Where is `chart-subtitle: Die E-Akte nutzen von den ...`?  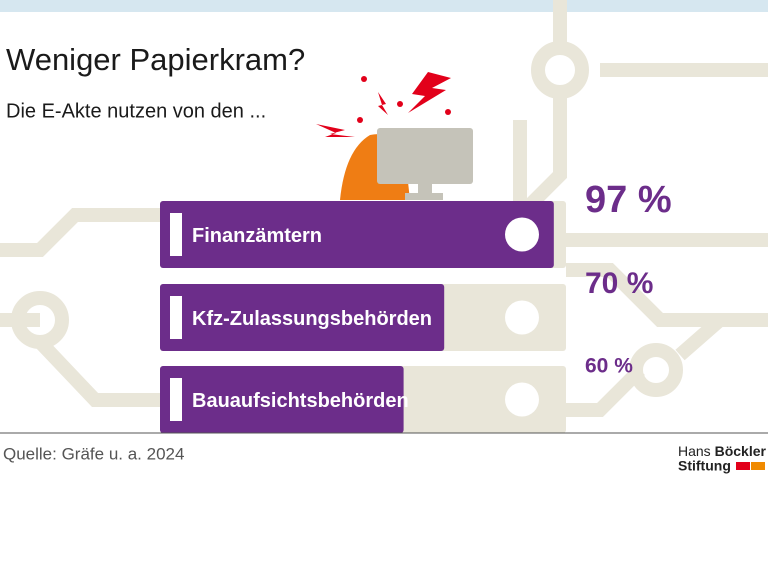 chart-subtitle: Die E-Akte nutzen von den ... is located at coordinates (136, 111).